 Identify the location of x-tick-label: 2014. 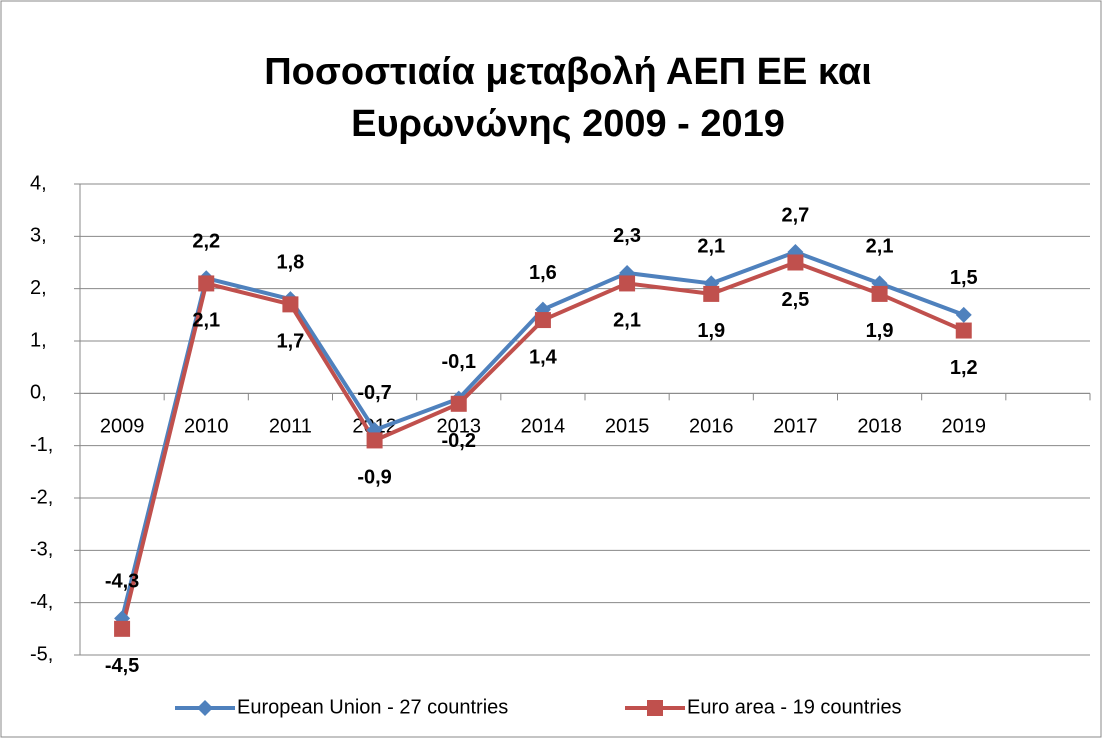
(543, 427).